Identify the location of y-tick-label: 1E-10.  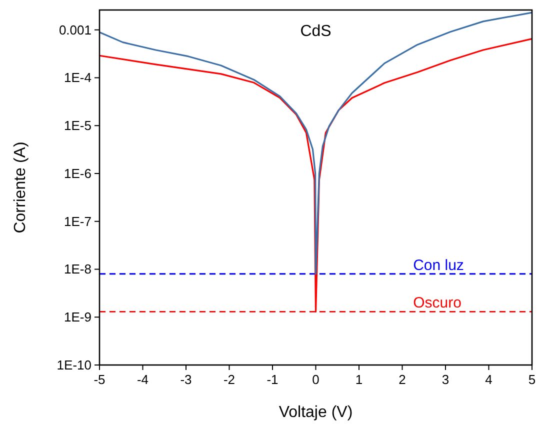
(74, 365).